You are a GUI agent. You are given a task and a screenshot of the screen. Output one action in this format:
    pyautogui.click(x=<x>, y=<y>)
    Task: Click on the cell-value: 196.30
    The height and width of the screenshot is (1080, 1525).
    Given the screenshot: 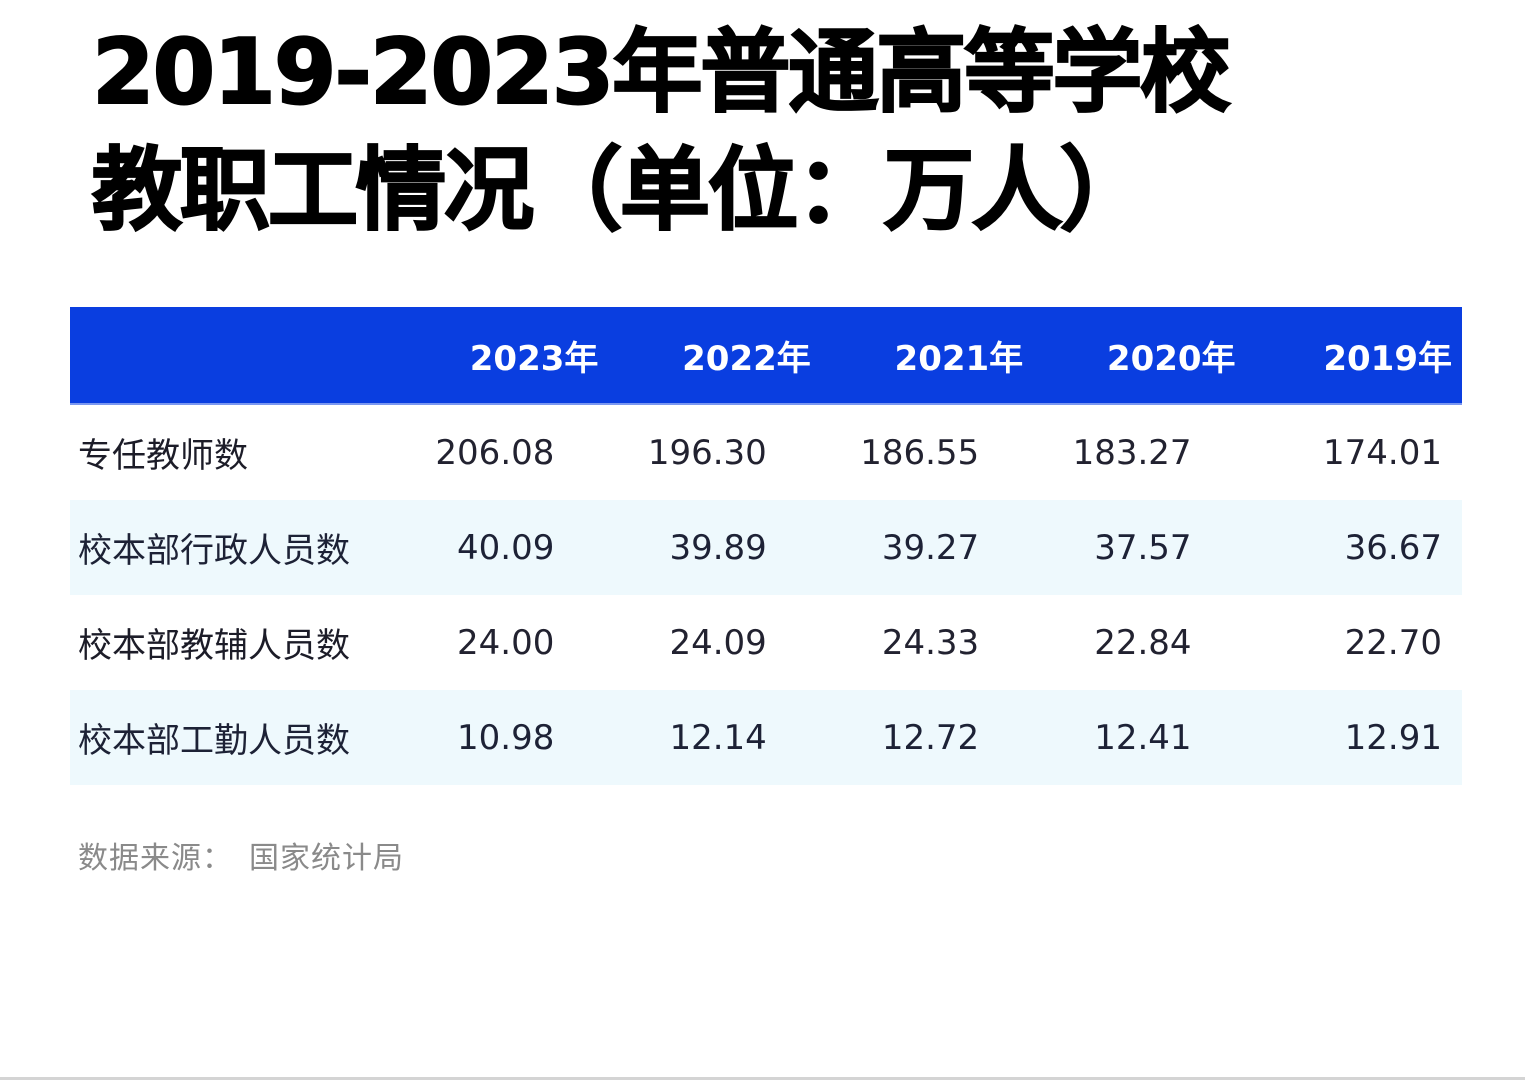 What is the action you would take?
    pyautogui.click(x=707, y=452)
    